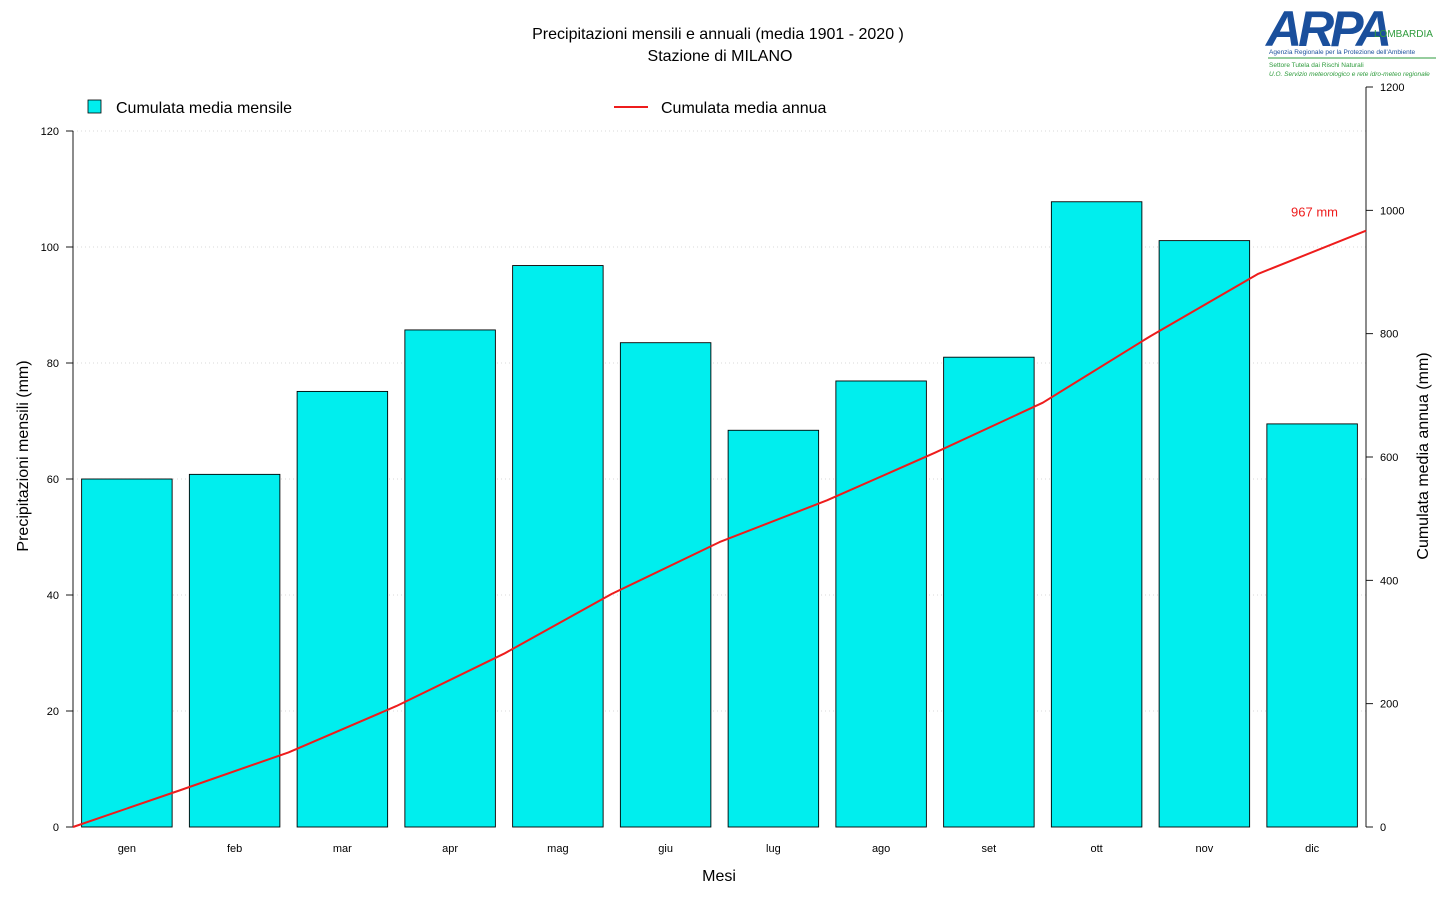  What do you see at coordinates (989, 849) in the screenshot?
I see `x-tick-label: set` at bounding box center [989, 849].